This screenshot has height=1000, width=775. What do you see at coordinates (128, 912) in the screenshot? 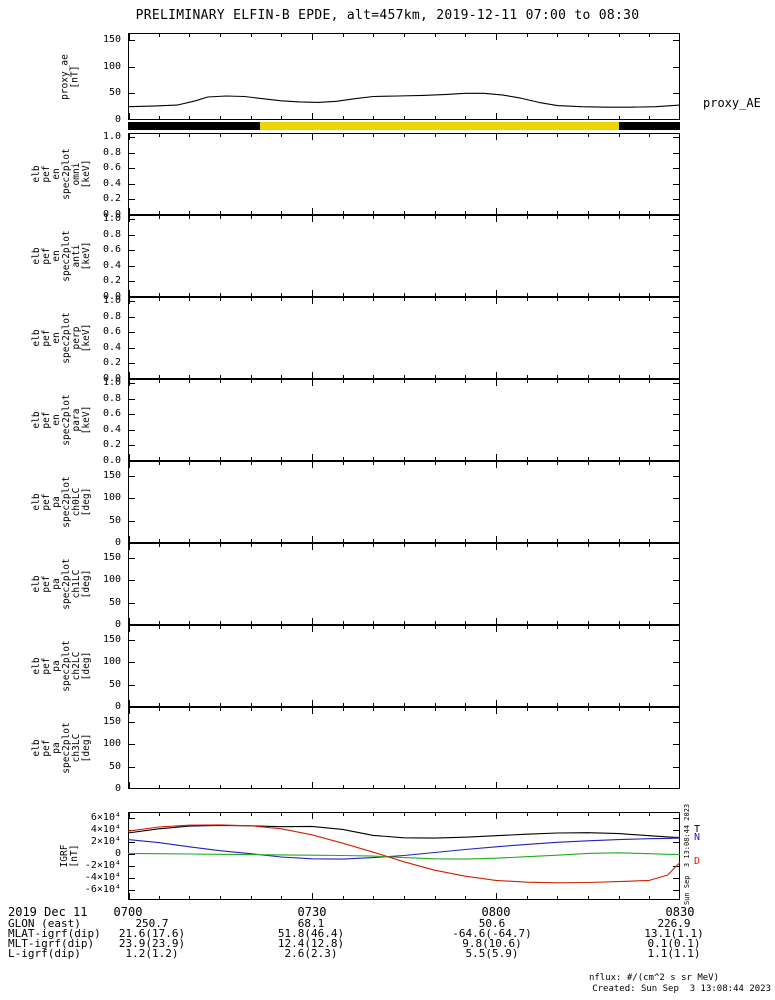
I see `x-tick-label: 0700` at bounding box center [128, 912].